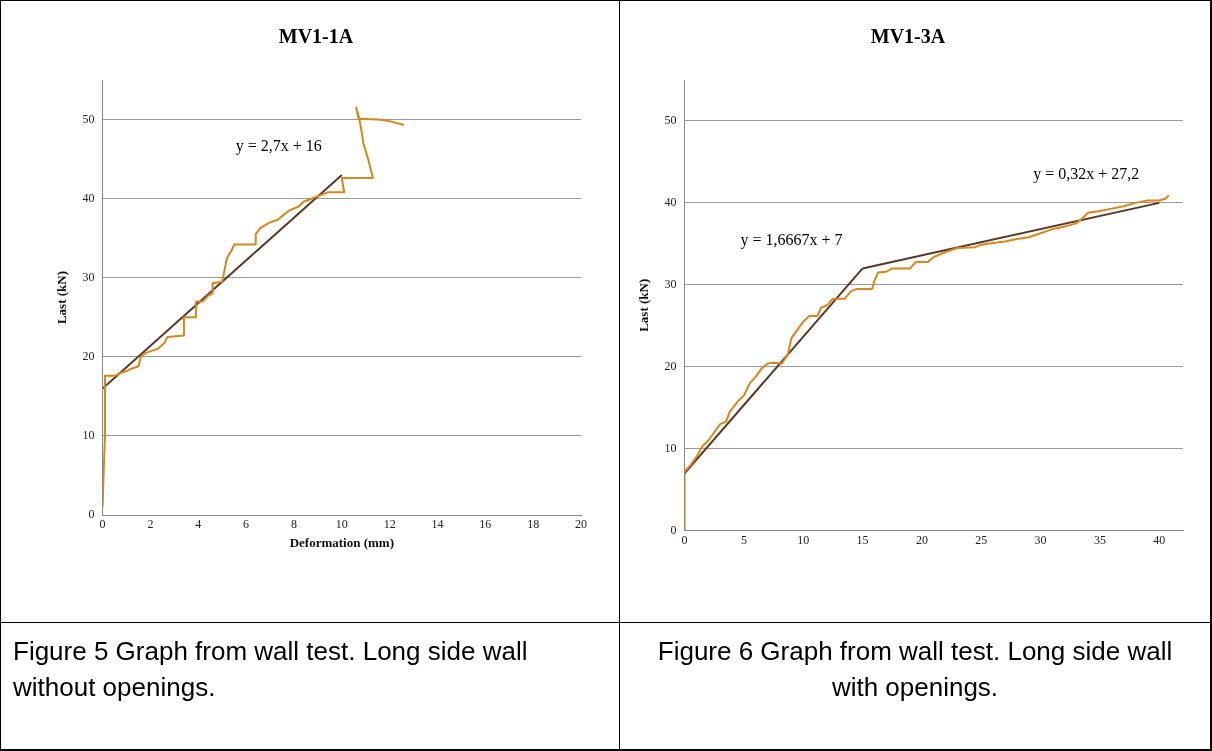  What do you see at coordinates (341, 542) in the screenshot?
I see `x-axis-title: Deformation (mm)` at bounding box center [341, 542].